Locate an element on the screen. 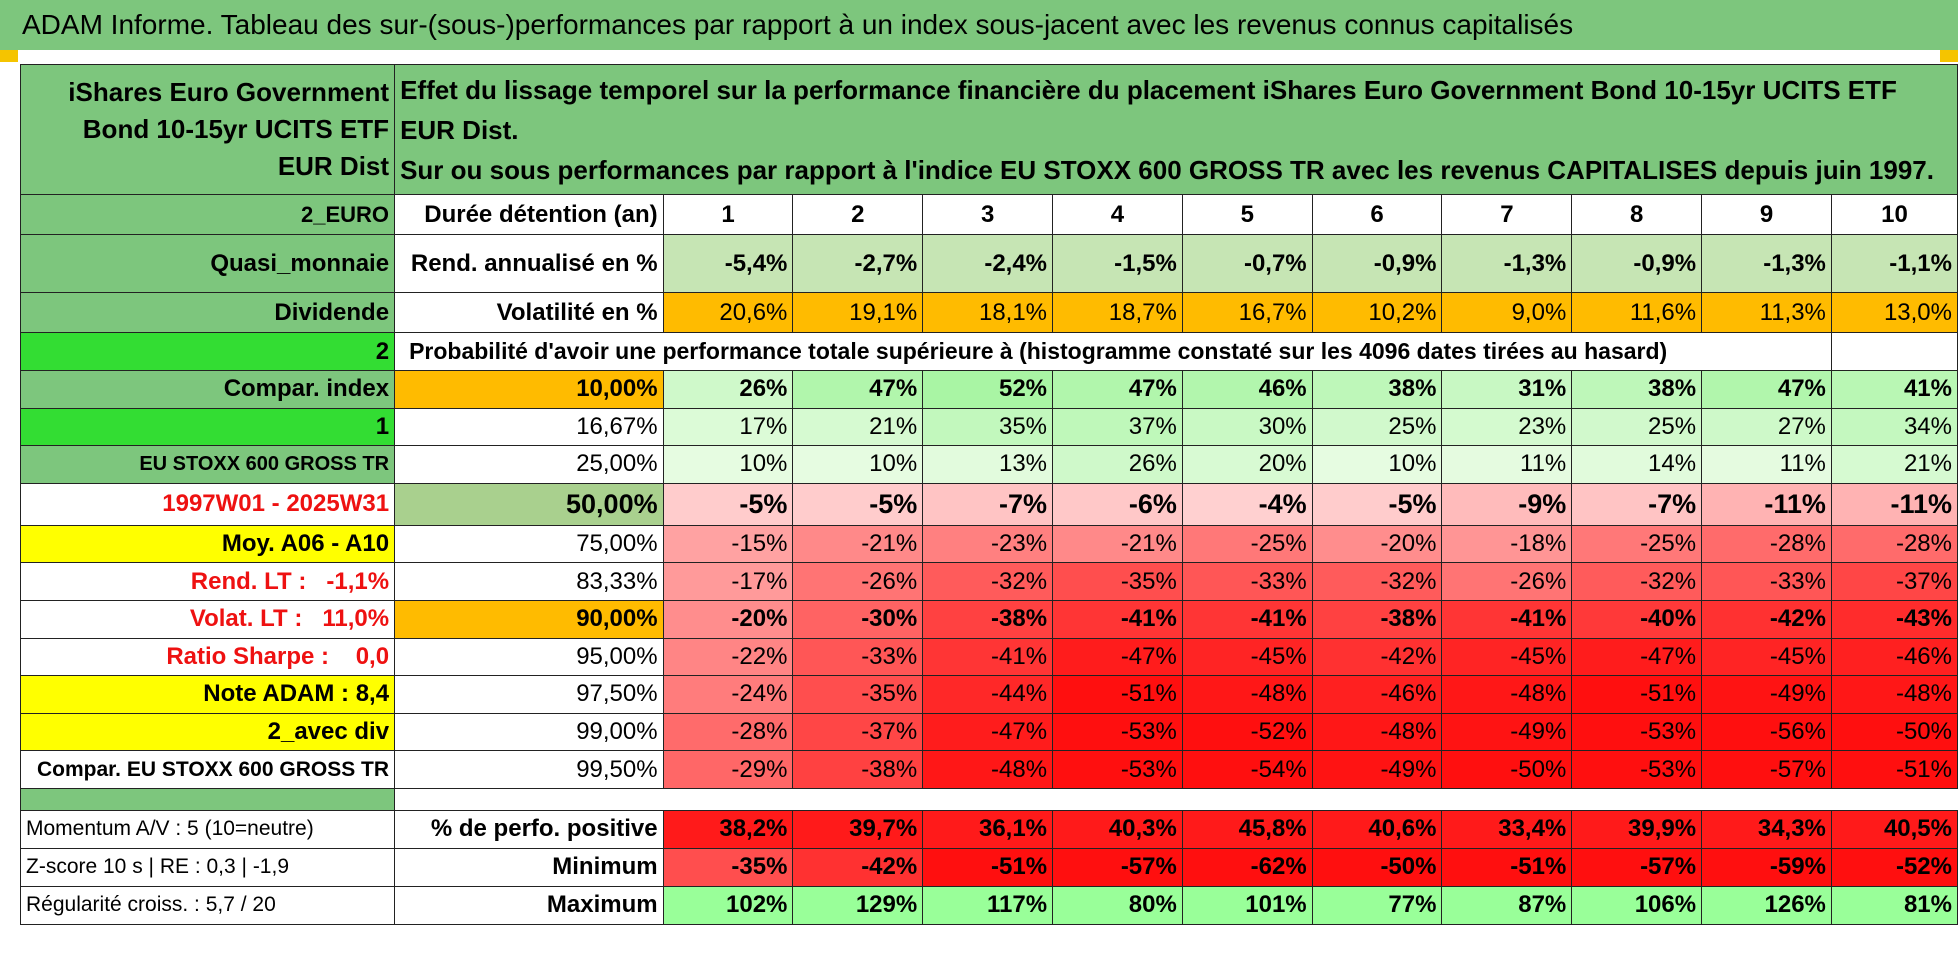 The height and width of the screenshot is (977, 1958). percentile-value: -49% is located at coordinates (1377, 769).